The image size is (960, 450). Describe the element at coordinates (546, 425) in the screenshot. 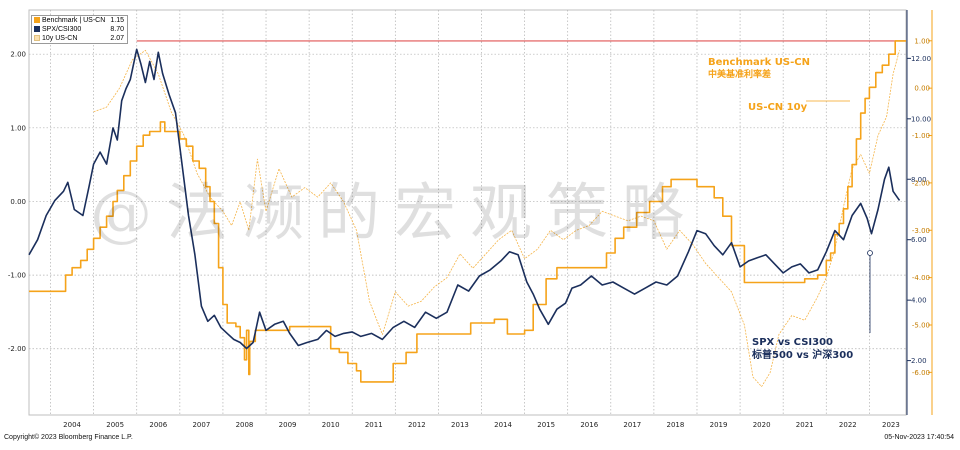

I see `x-tick-label: 2015` at that location.